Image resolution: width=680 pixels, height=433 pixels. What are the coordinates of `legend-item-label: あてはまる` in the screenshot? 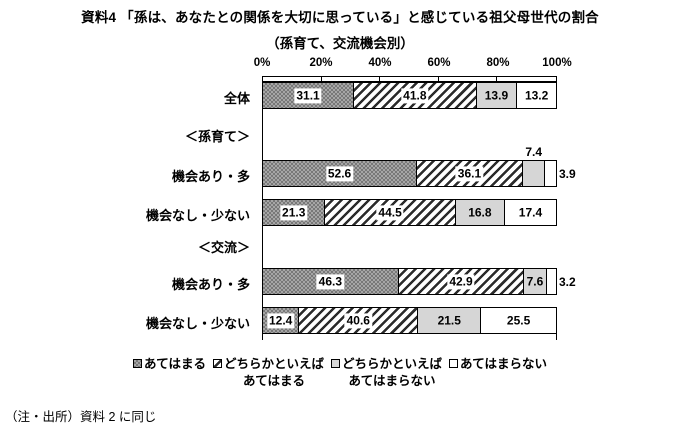 It's located at (174, 364).